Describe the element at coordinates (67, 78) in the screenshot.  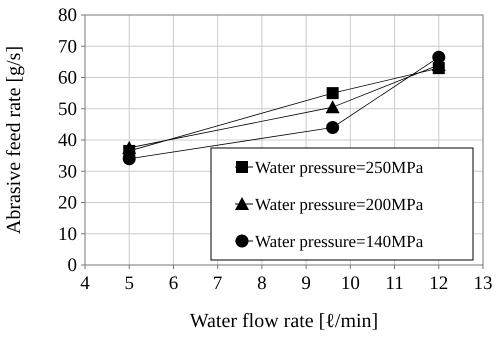
I see `y-tick-label: 60` at that location.